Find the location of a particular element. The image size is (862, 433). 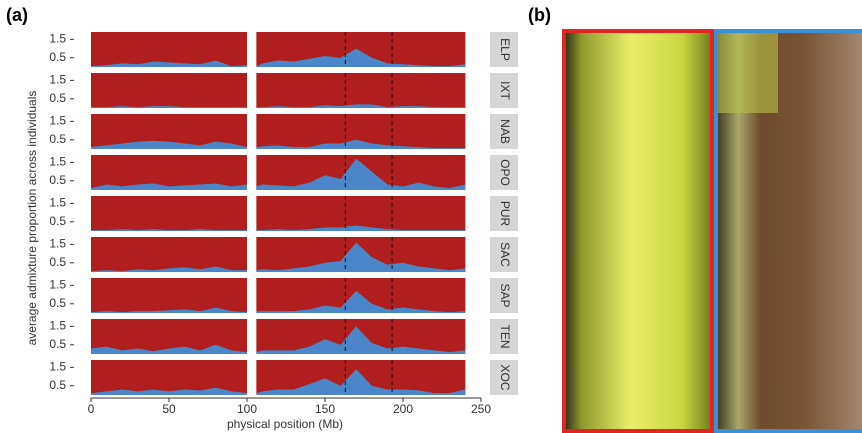

panel-label: (a) is located at coordinates (17, 15).